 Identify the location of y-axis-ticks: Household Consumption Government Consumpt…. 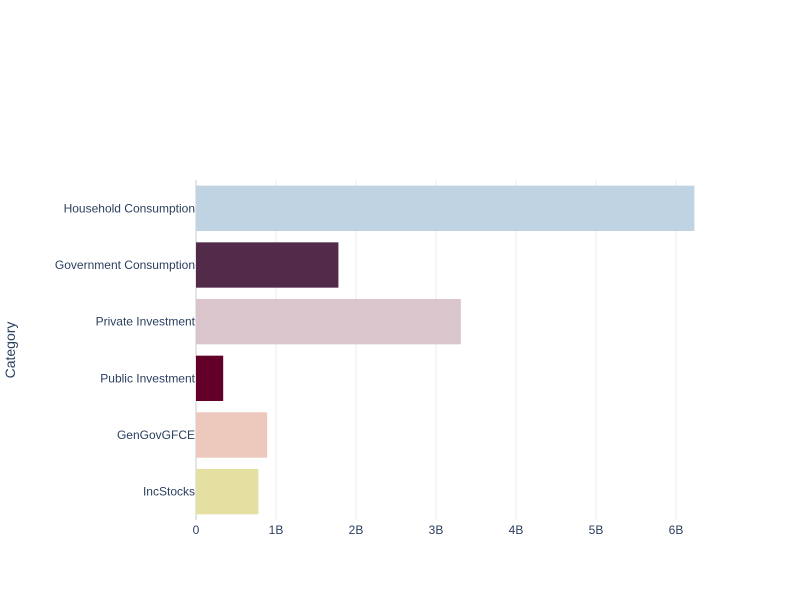
(125, 349).